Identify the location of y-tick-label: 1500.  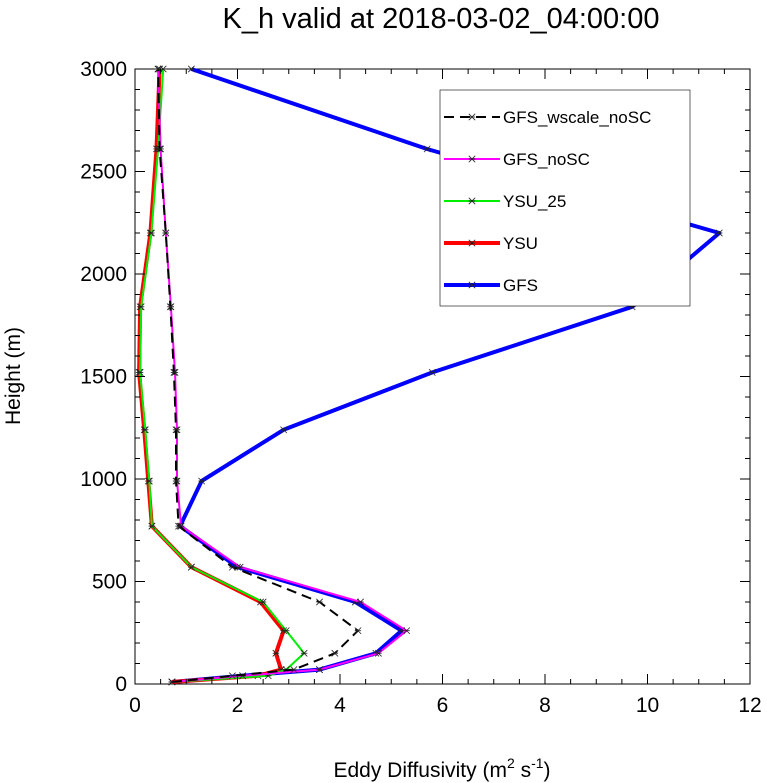
(103, 377).